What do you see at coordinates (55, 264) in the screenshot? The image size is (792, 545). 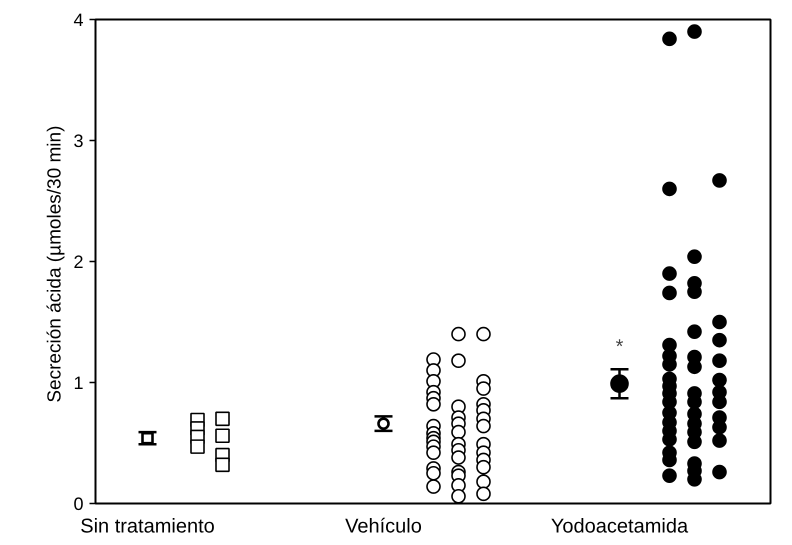 I see `y-axis-title: Secreción ácida (µmoles/30 min)` at bounding box center [55, 264].